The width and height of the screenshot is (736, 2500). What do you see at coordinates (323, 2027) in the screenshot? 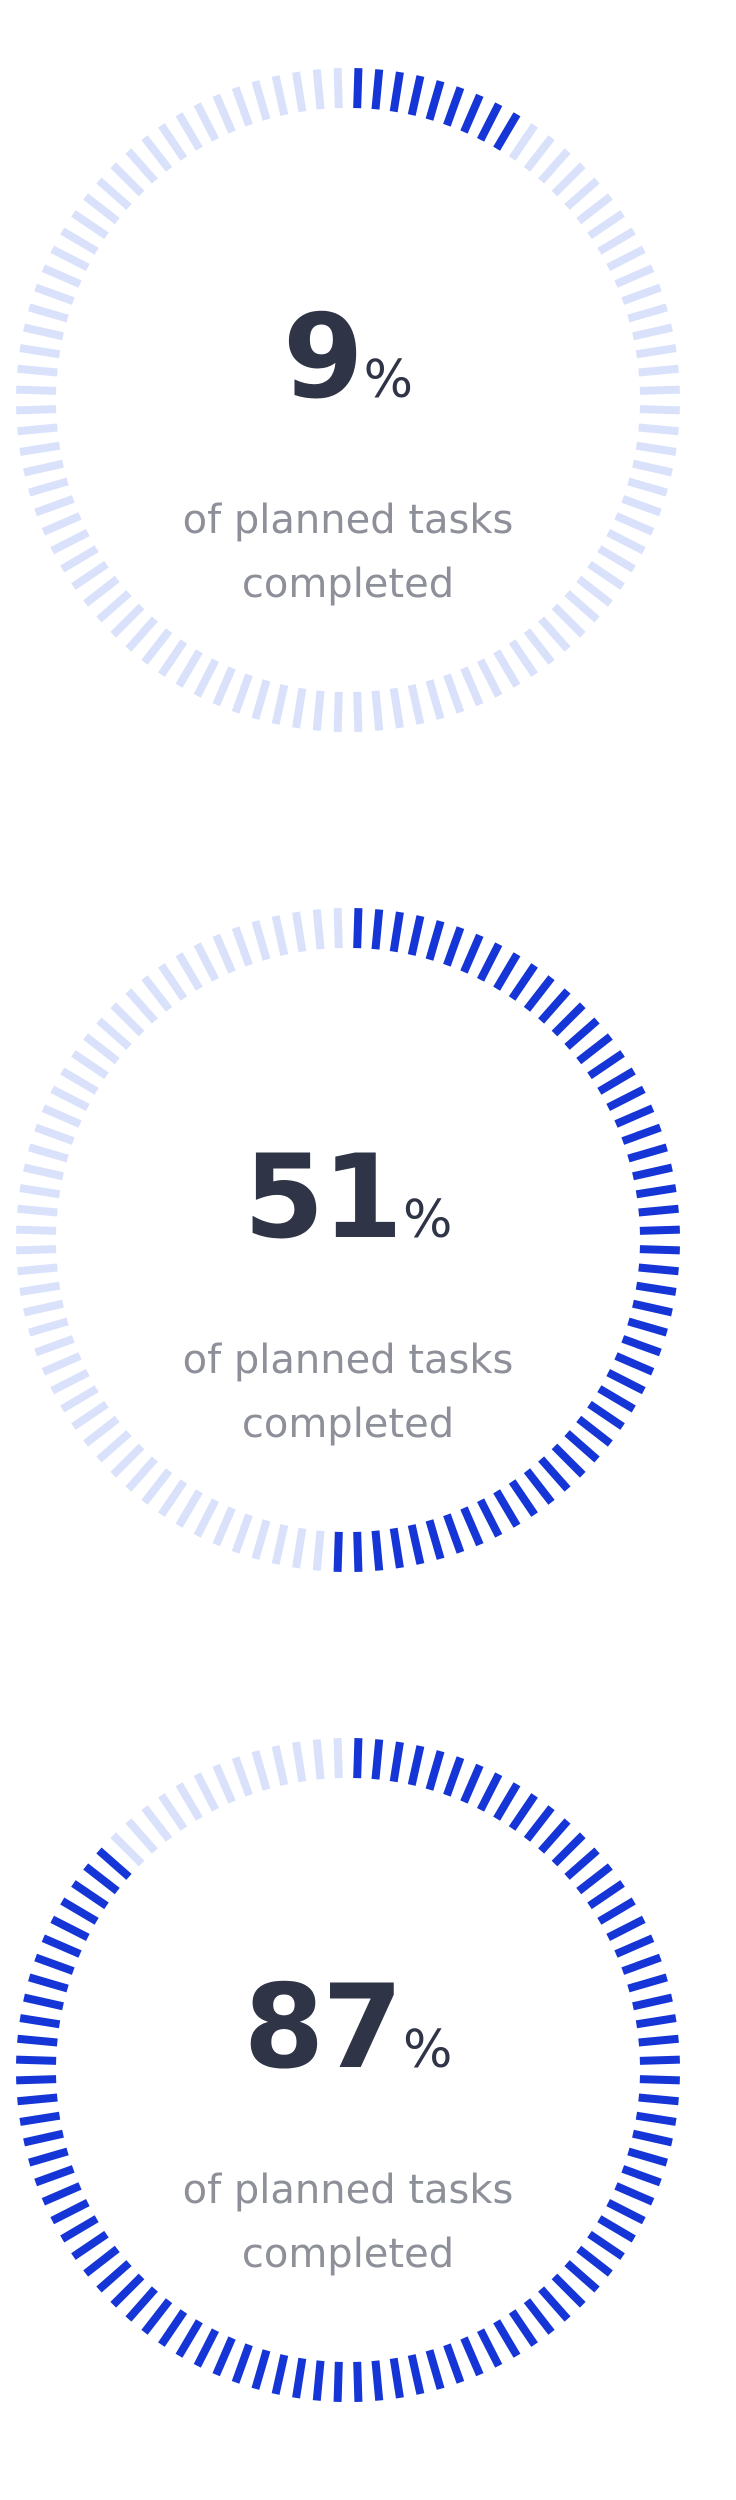
I see `percentage-value: 87` at bounding box center [323, 2027].